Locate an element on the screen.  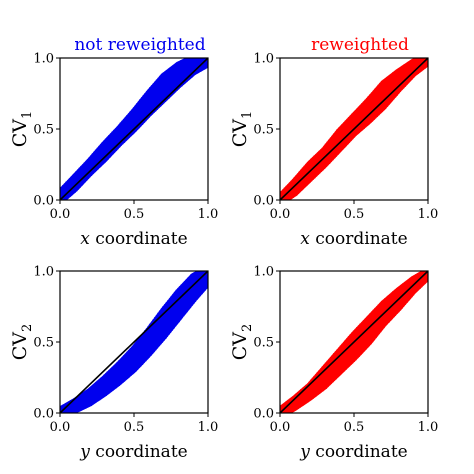
chart-title: not reweighted is located at coordinates (139, 45).